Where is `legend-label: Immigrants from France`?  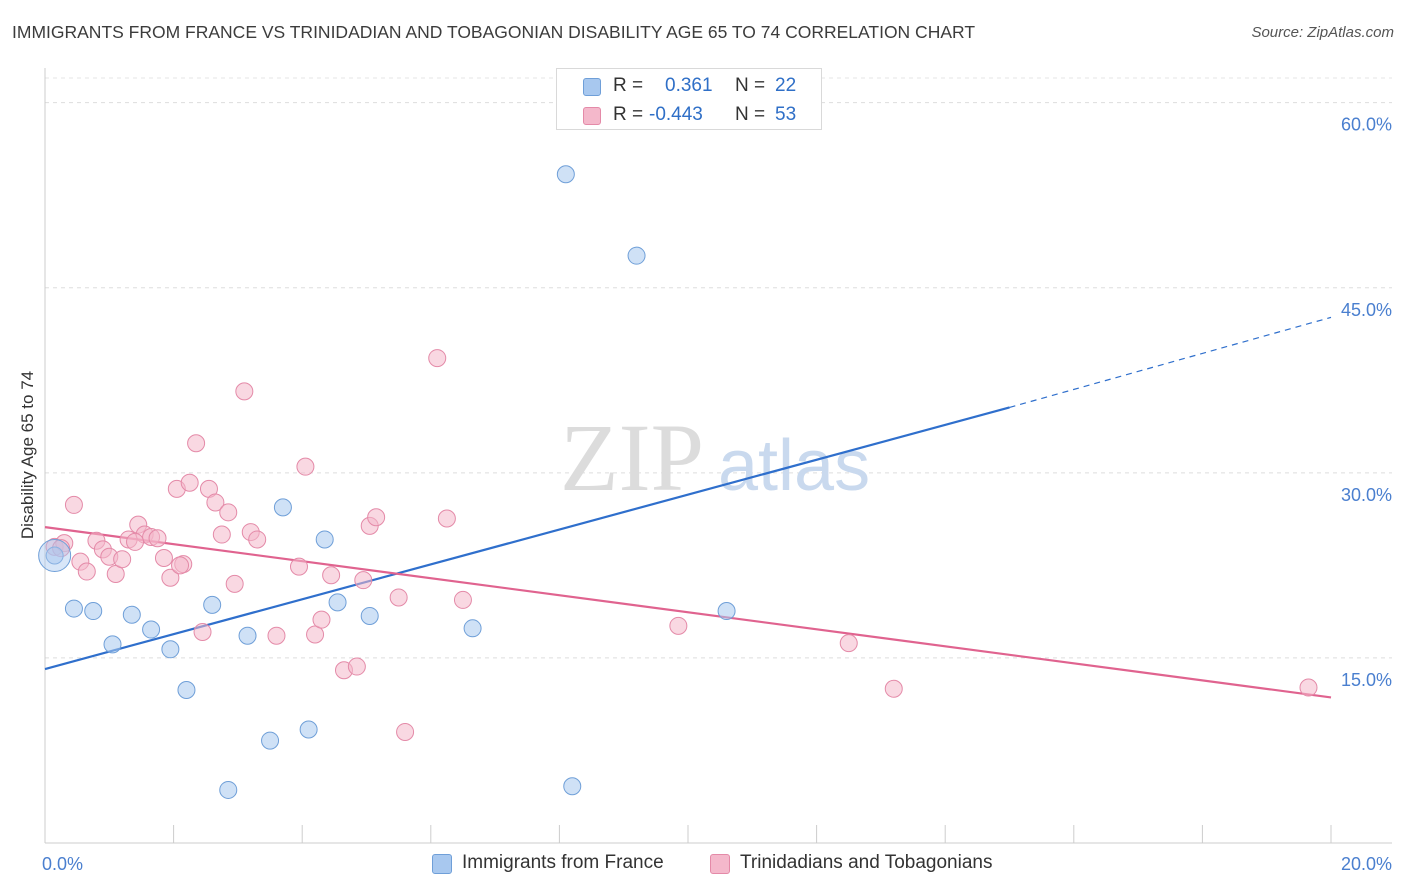 legend-label: Immigrants from France is located at coordinates (563, 862).